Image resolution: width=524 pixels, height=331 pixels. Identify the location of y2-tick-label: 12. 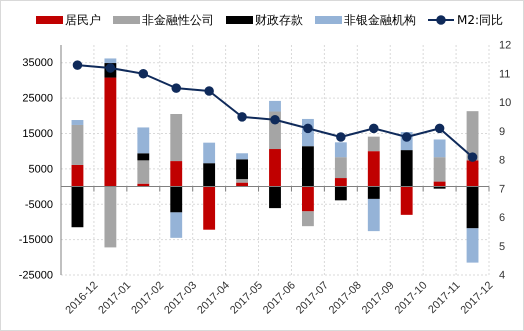
(505, 46).